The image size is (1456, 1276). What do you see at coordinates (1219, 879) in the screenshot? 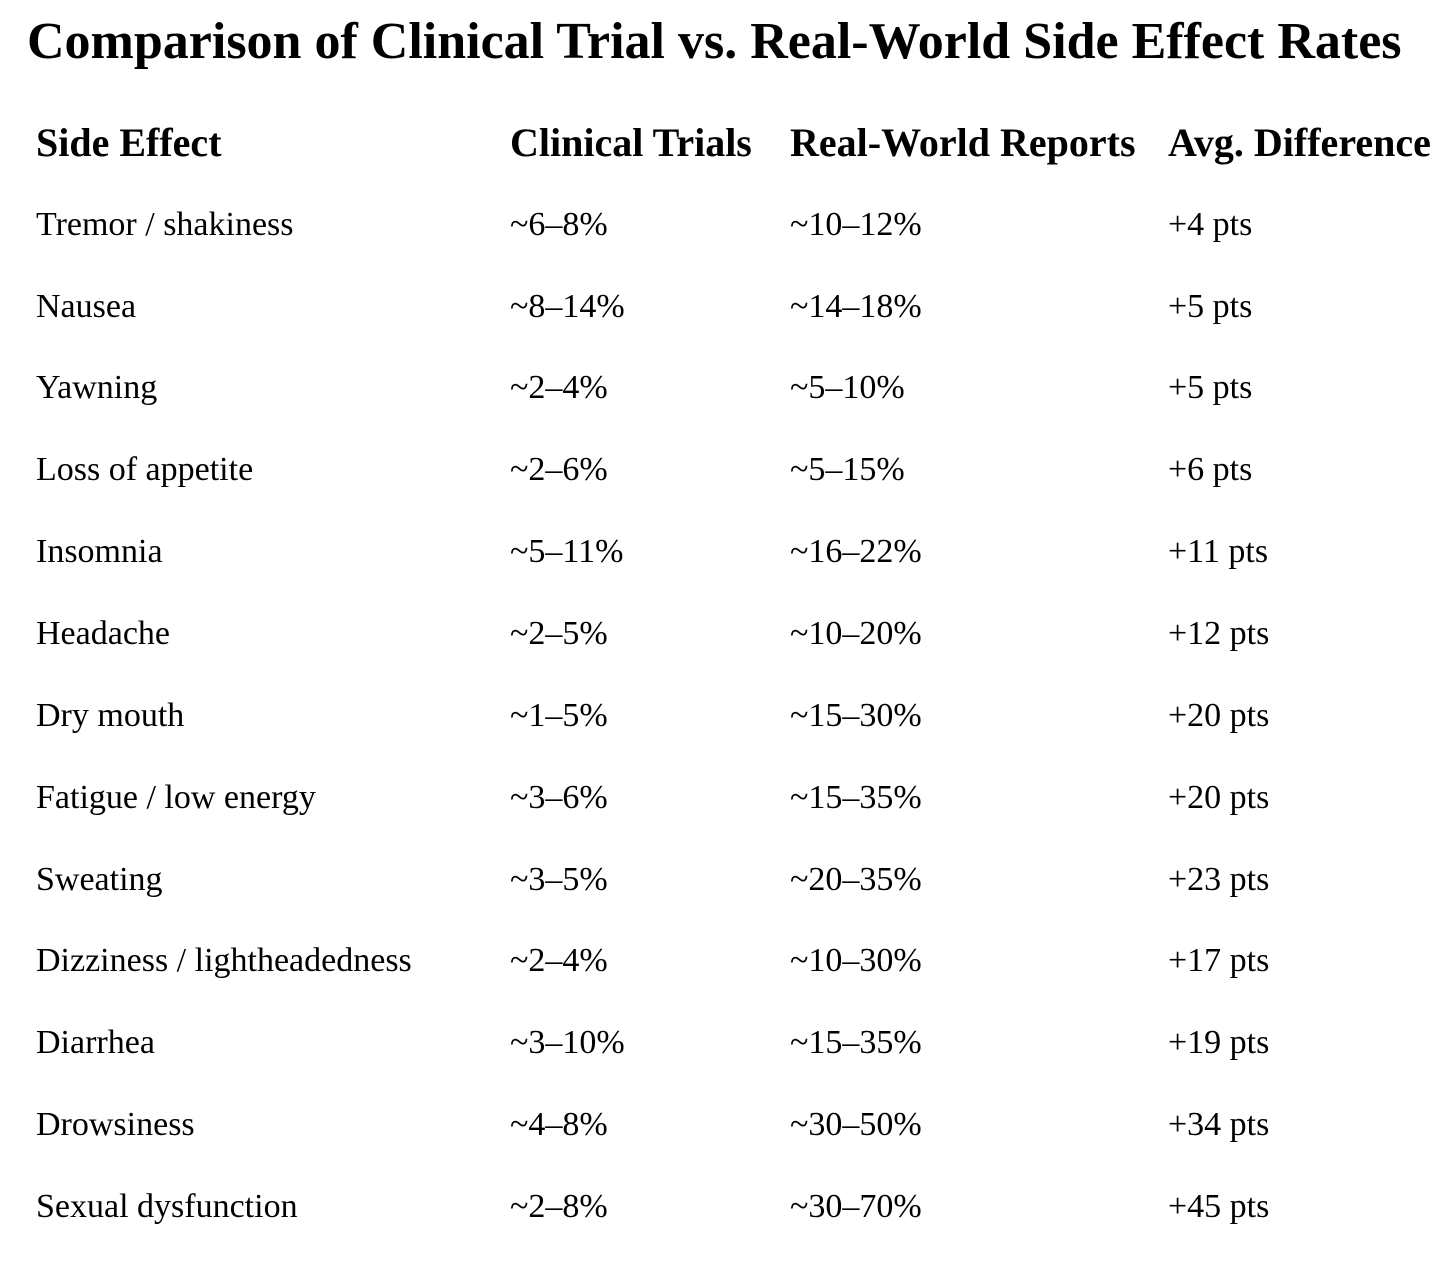
I see `cell-avg-difference: +23 pts` at bounding box center [1219, 879].